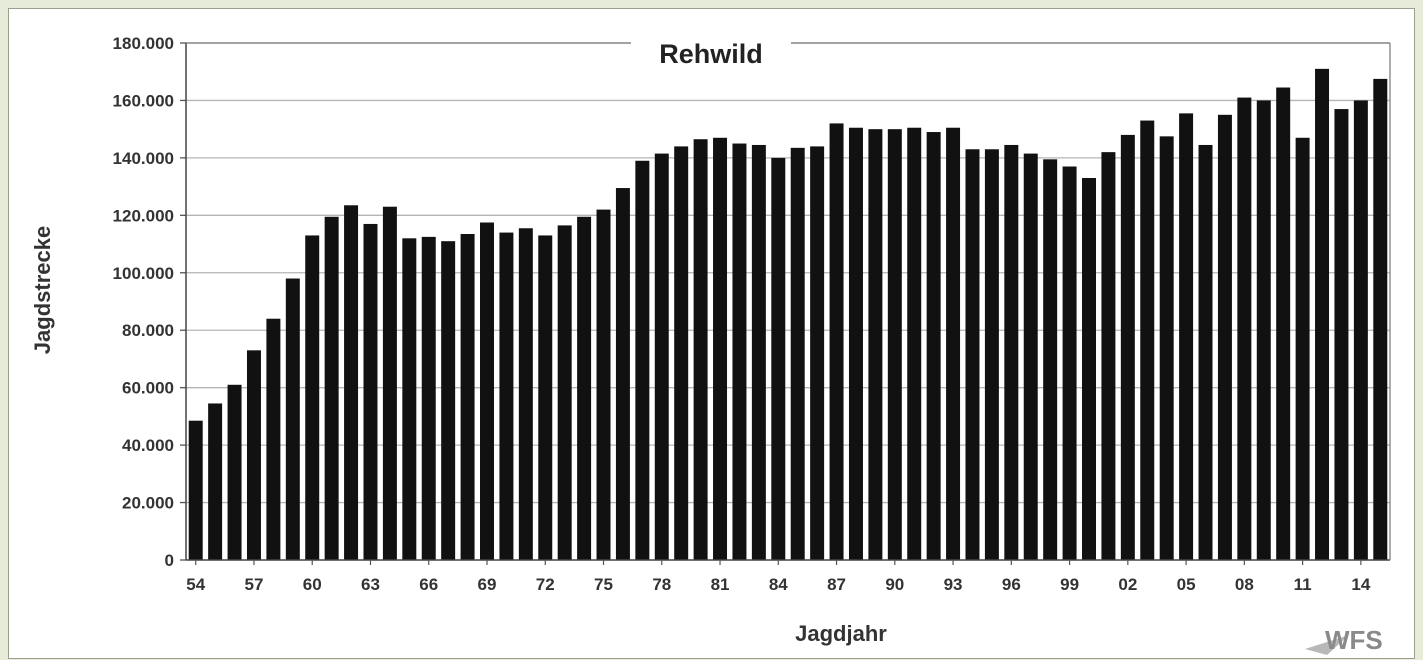 The image size is (1423, 660). What do you see at coordinates (1354, 640) in the screenshot?
I see `logo-text: WFS` at bounding box center [1354, 640].